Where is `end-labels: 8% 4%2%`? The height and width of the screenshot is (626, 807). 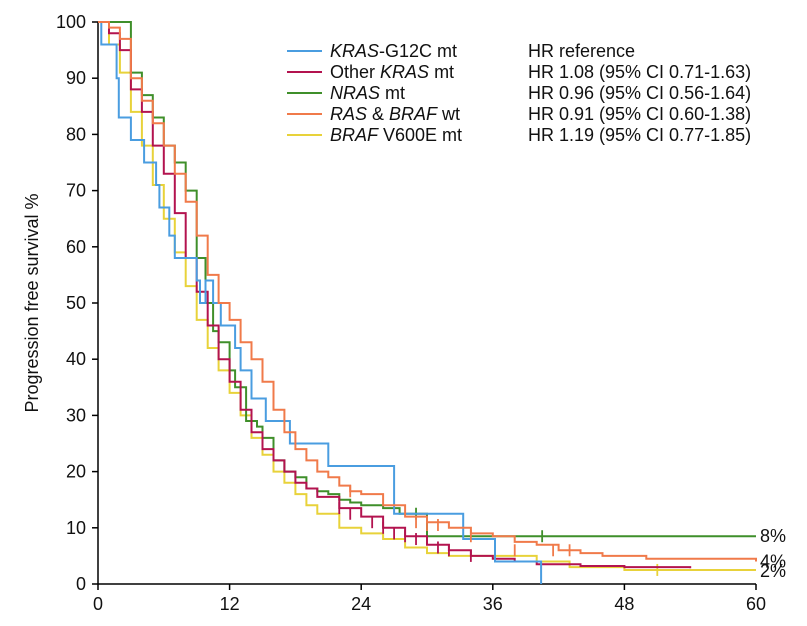
end-labels: 8% 4%2% is located at coordinates (773, 553).